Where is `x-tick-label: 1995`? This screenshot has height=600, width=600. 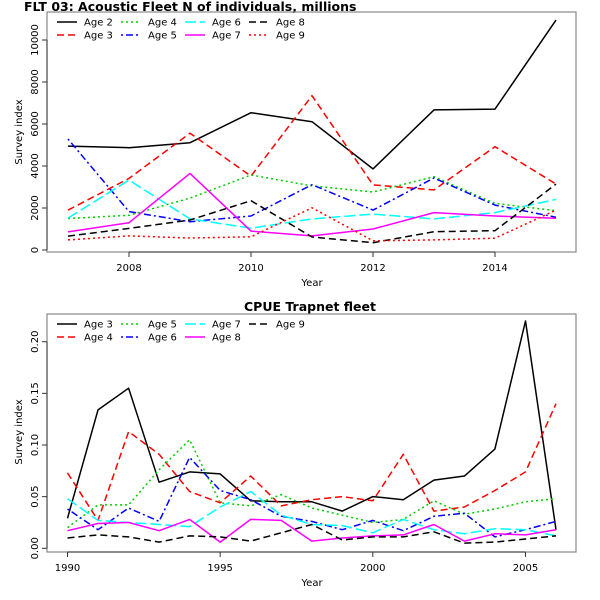
x-tick-label: 1995 is located at coordinates (219, 568).